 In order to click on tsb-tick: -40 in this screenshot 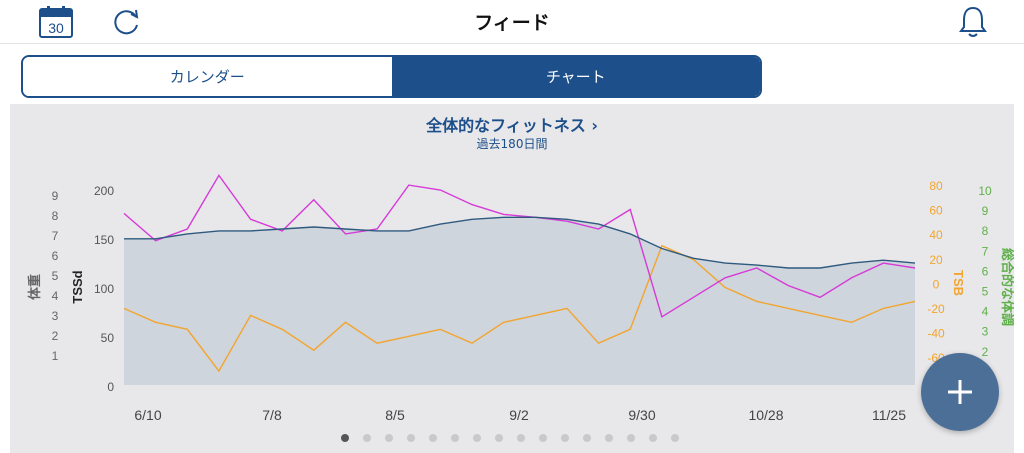, I will do `click(936, 334)`.